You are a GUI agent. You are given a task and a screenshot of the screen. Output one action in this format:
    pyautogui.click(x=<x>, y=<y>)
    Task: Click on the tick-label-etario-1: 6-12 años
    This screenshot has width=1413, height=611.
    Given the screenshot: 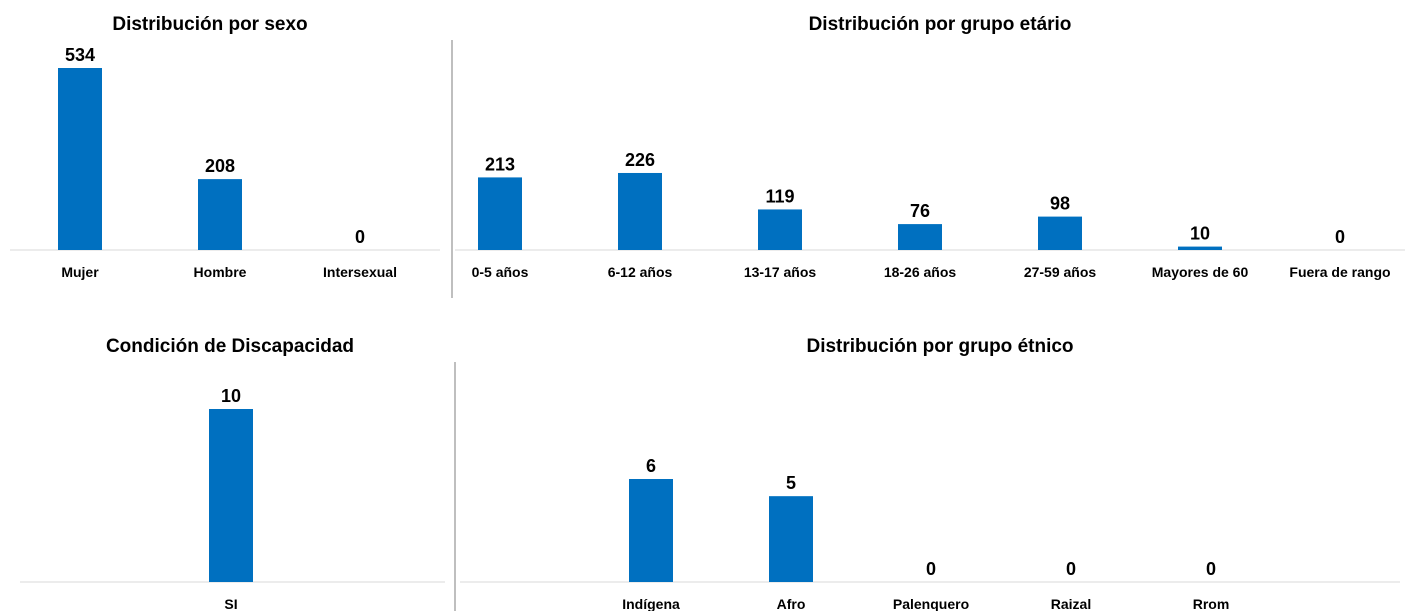 What is the action you would take?
    pyautogui.click(x=640, y=272)
    